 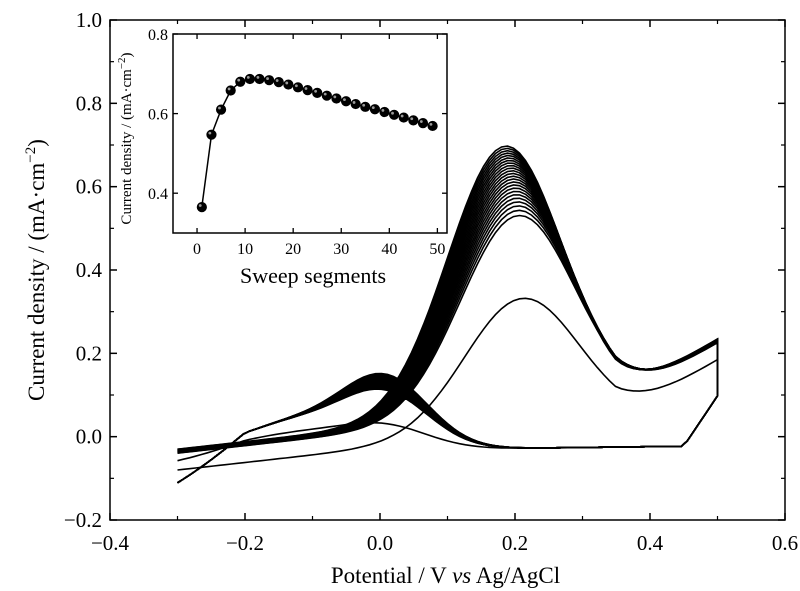 I want to click on y-tick-label: 0.0, so click(x=89, y=437).